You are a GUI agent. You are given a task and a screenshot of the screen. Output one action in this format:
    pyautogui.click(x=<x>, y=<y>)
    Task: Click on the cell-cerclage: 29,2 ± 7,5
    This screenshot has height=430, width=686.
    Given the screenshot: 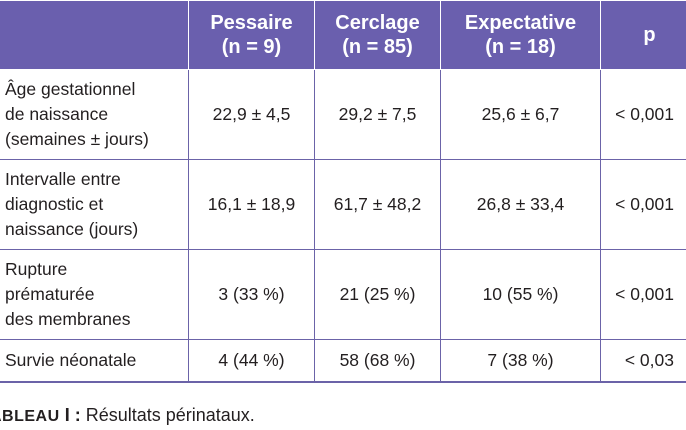 What is the action you would take?
    pyautogui.click(x=377, y=114)
    